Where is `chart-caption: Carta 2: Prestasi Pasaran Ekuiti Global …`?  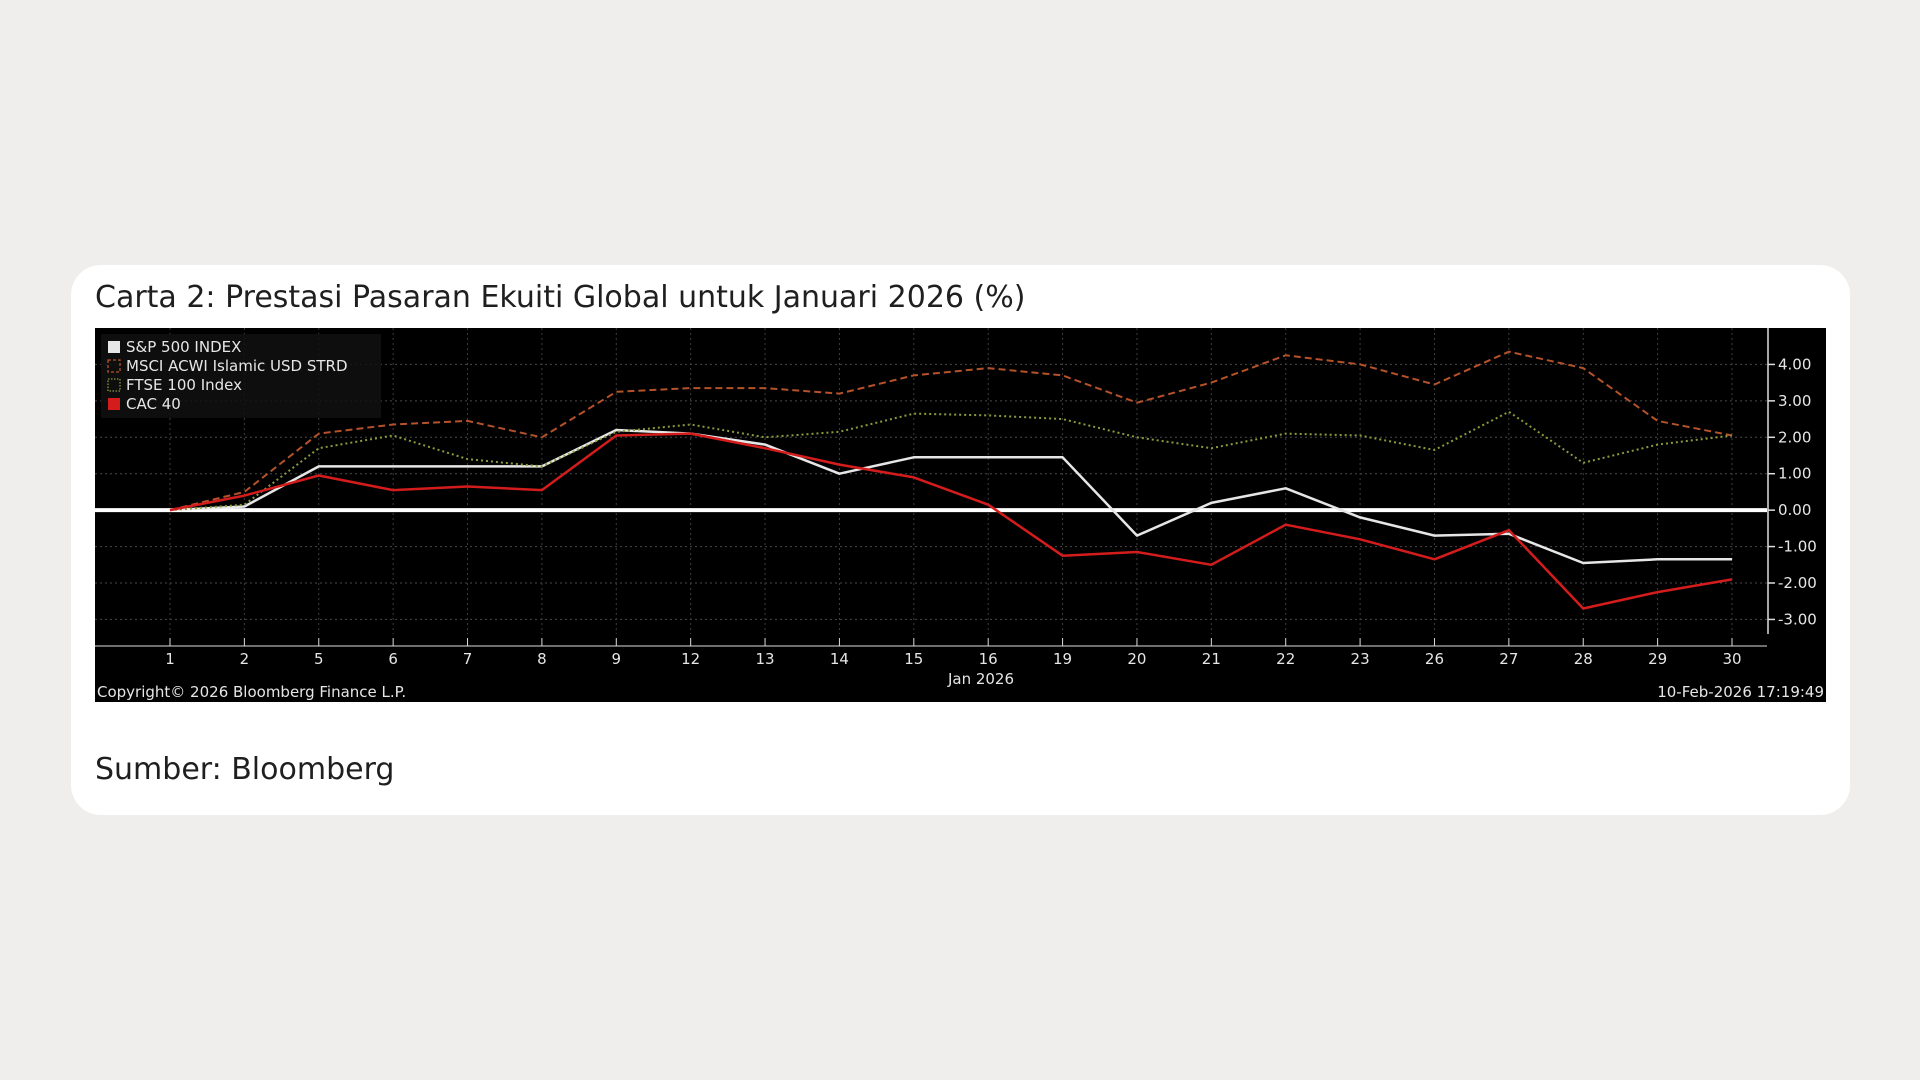
chart-caption: Carta 2: Prestasi Pasaran Ekuiti Global … is located at coordinates (560, 297).